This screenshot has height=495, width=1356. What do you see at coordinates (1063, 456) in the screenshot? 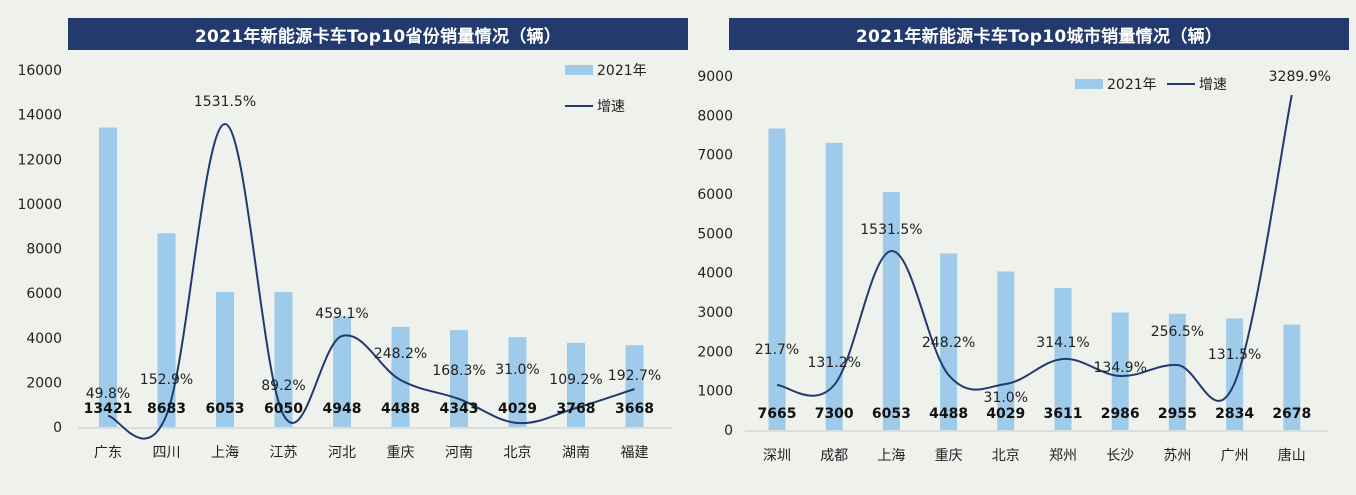
I see `chart2-x-tick-label: 郑州` at bounding box center [1063, 456].